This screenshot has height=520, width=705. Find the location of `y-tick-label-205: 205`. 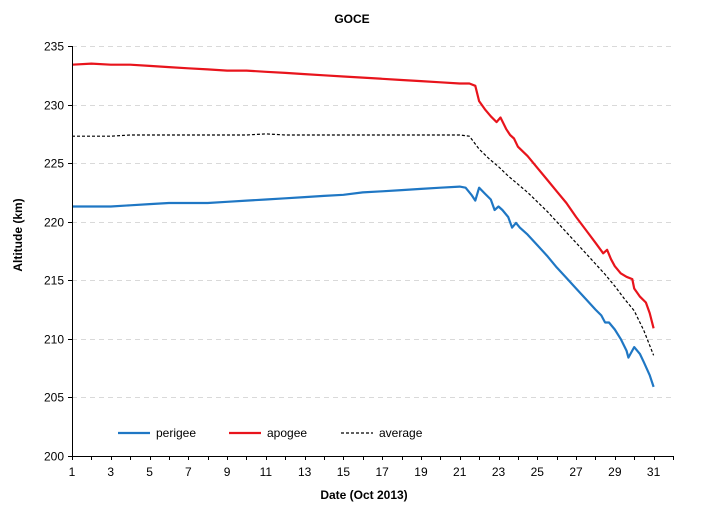

y-tick-label-205: 205 is located at coordinates (54, 398).